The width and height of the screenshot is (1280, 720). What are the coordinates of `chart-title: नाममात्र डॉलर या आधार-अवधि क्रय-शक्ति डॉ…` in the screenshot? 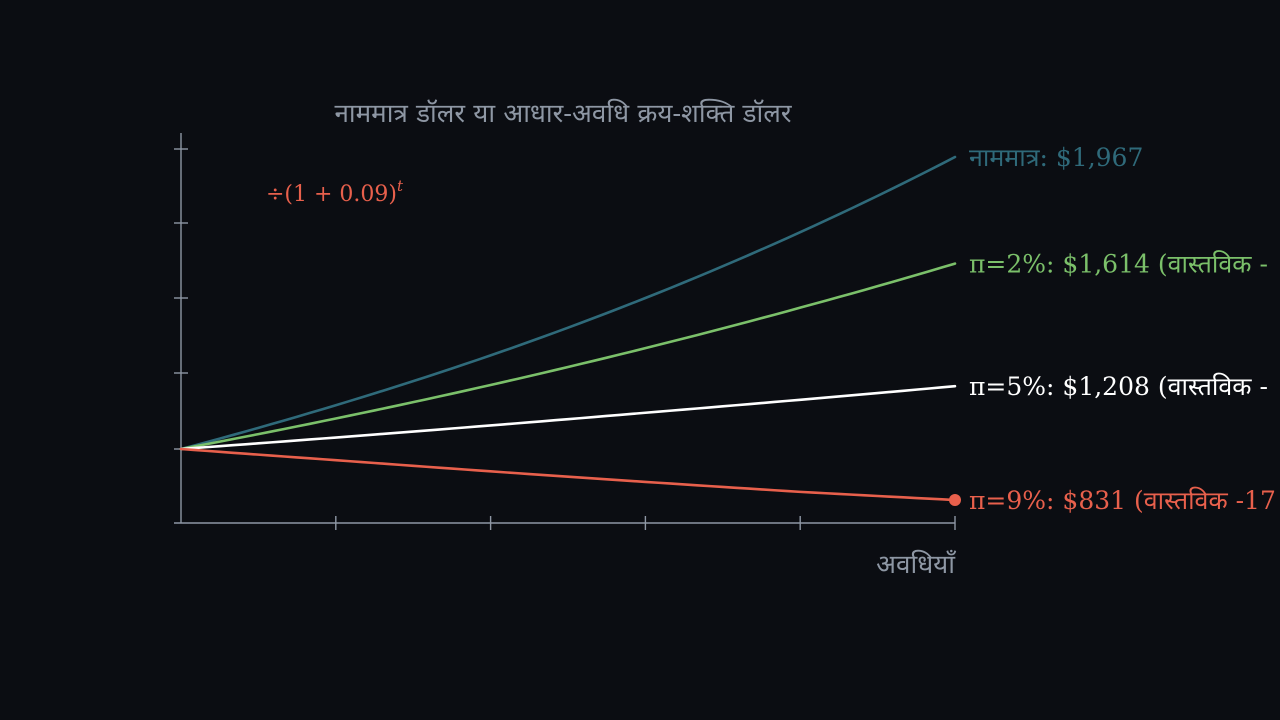 It's located at (563, 113).